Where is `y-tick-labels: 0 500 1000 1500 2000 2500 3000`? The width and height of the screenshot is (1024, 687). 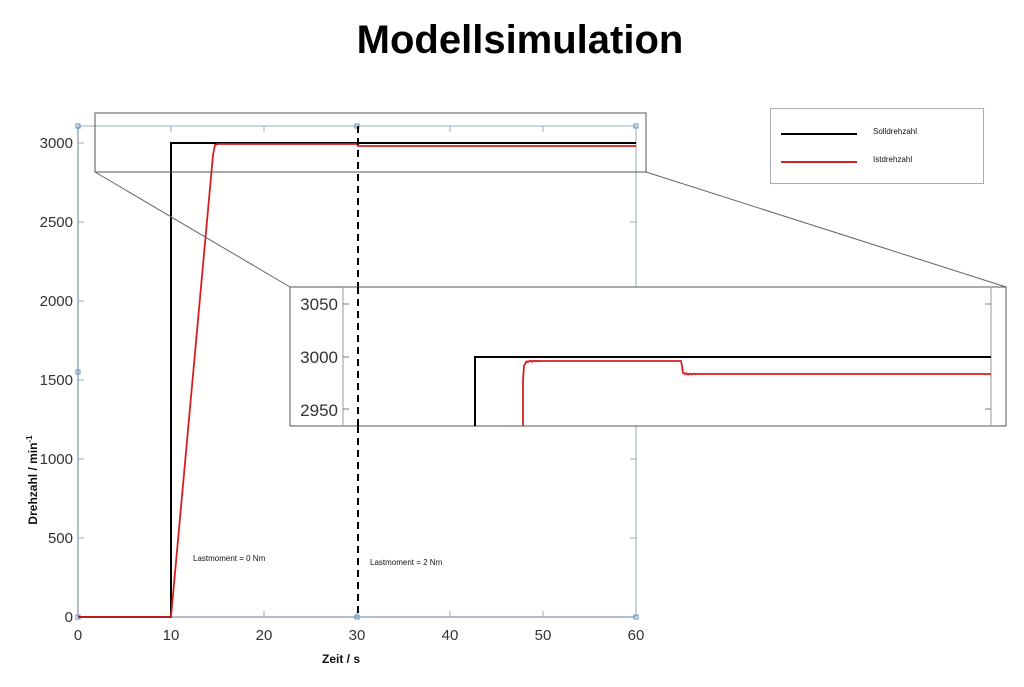
y-tick-labels: 0 500 1000 1500 2000 2500 3000 is located at coordinates (56, 380).